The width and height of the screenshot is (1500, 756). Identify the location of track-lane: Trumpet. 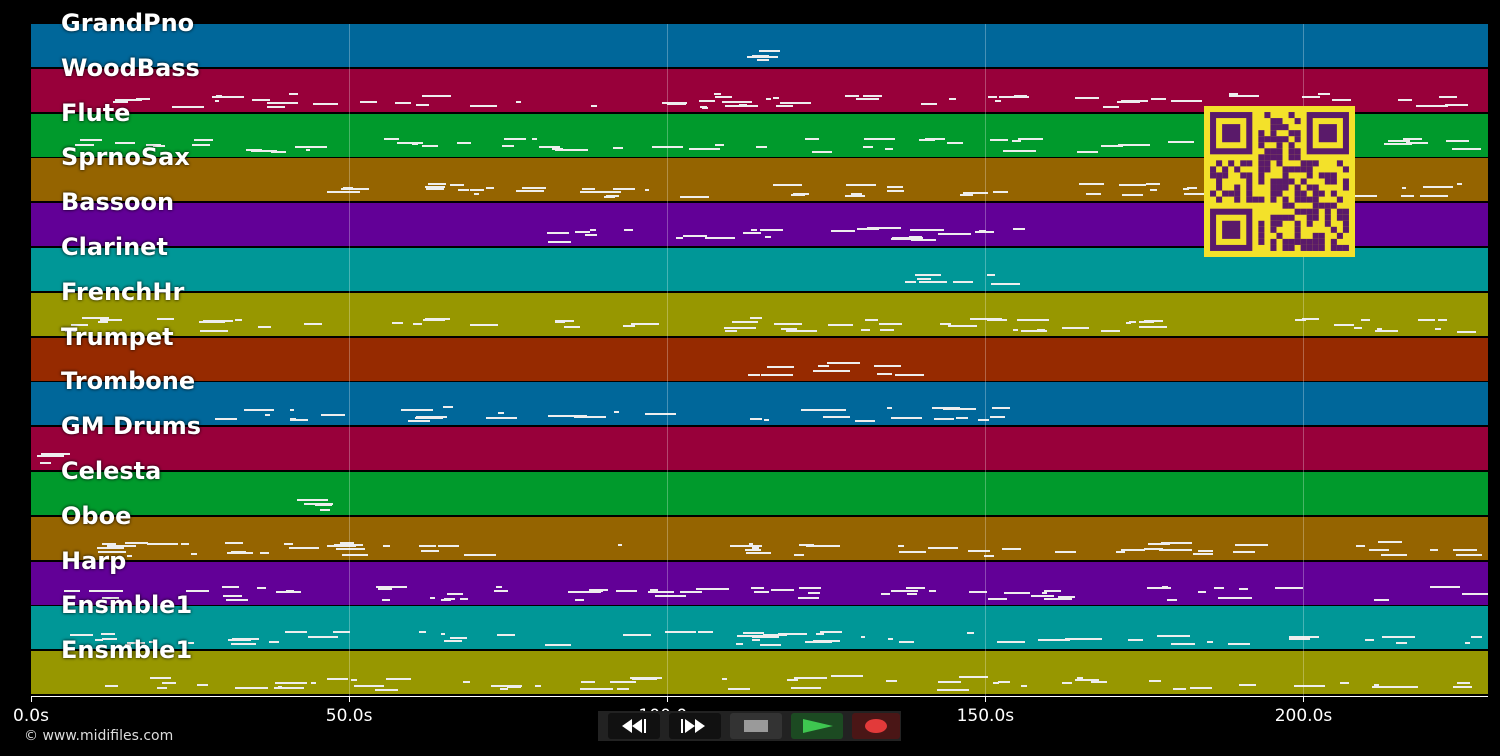
(759, 353).